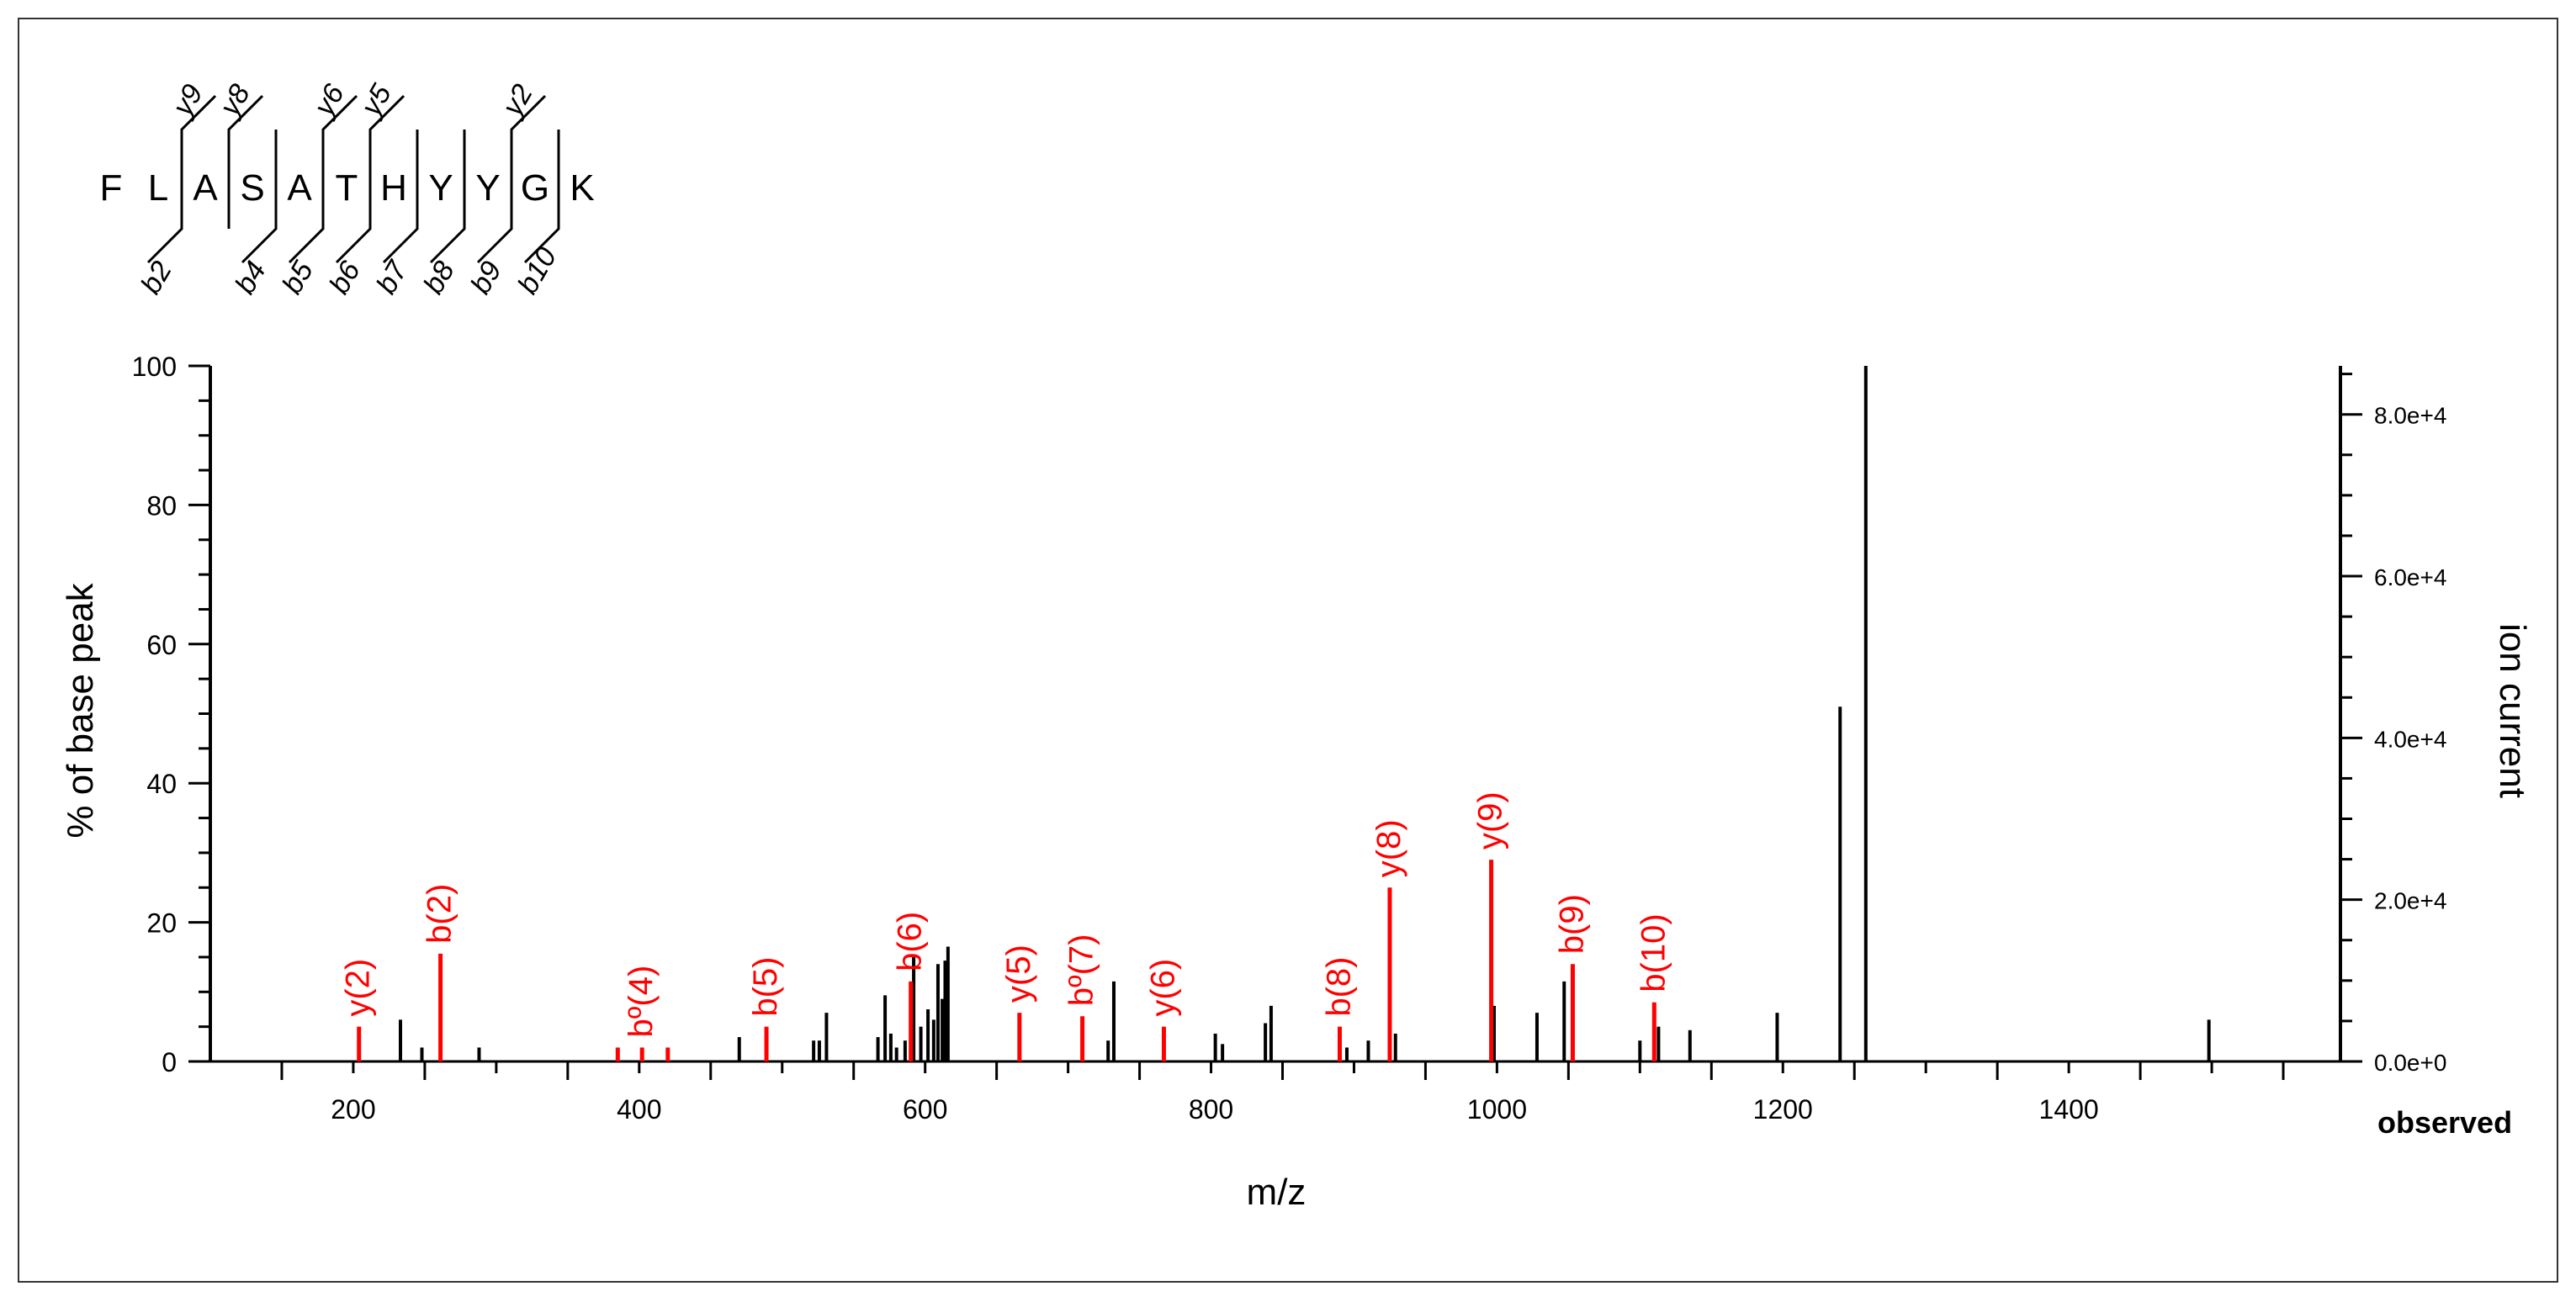 The height and width of the screenshot is (1302, 2576). I want to click on y-ion-label: y9, so click(187, 101).